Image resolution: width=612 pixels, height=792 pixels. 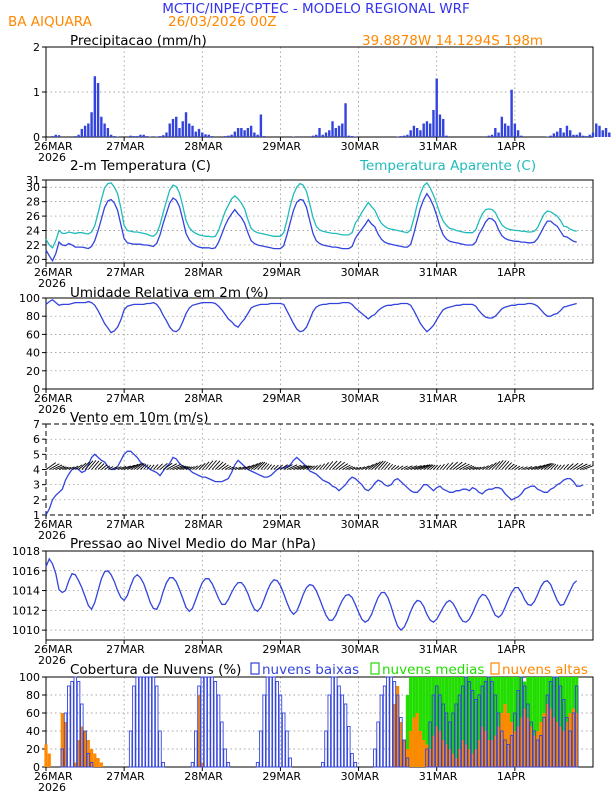 What do you see at coordinates (33, 713) in the screenshot?
I see `y-tick-label: 60` at bounding box center [33, 713].